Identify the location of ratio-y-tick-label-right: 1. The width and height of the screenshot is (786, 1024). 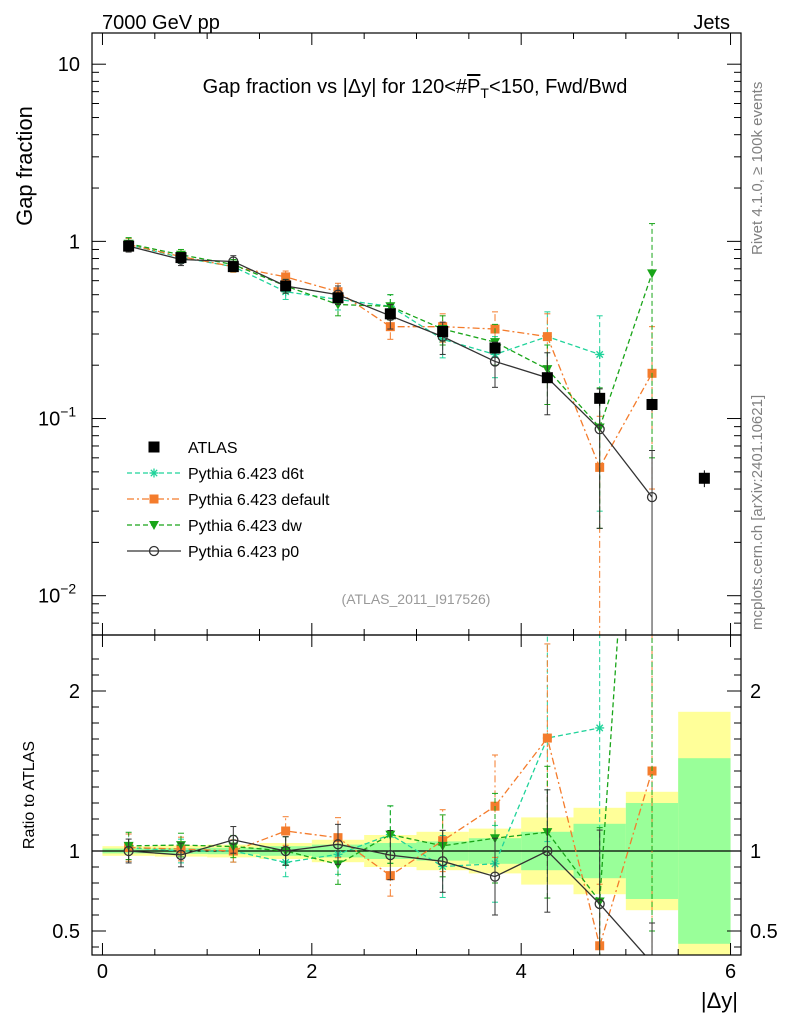
(755, 852).